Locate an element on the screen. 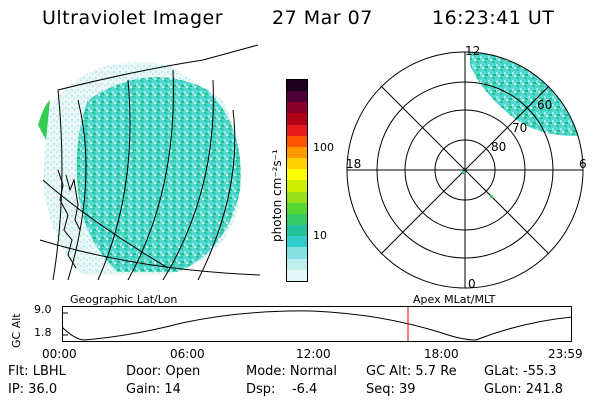  strip-xtick-2: 12:00 is located at coordinates (313, 354).